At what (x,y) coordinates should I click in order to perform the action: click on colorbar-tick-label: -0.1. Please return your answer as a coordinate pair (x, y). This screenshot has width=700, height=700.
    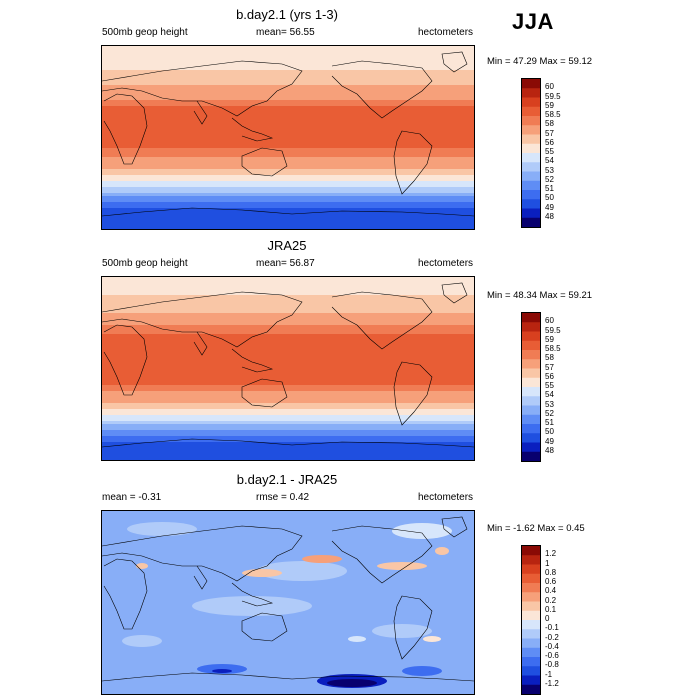
    Looking at the image, I should click on (552, 628).